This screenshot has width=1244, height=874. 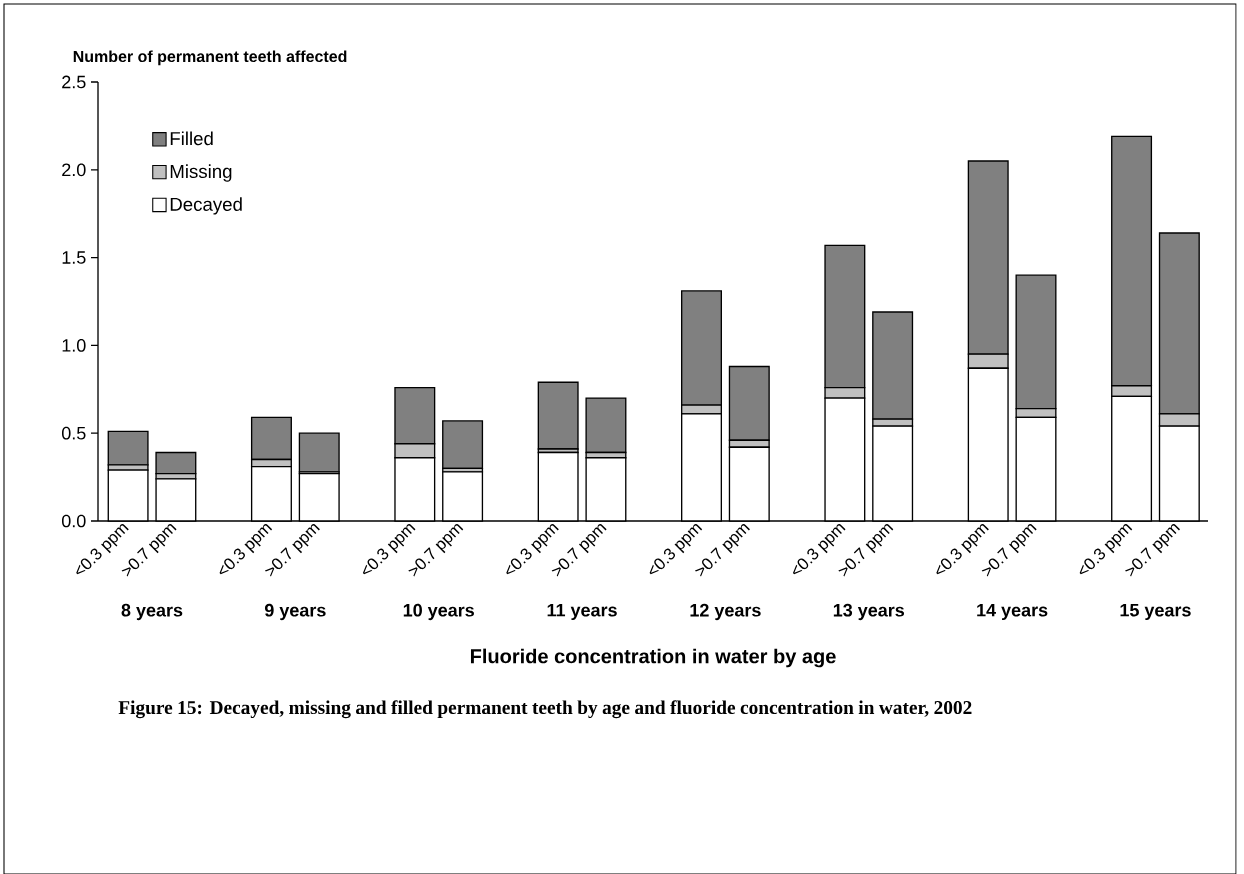 I want to click on y-tick-label: 2.5, so click(x=74, y=82).